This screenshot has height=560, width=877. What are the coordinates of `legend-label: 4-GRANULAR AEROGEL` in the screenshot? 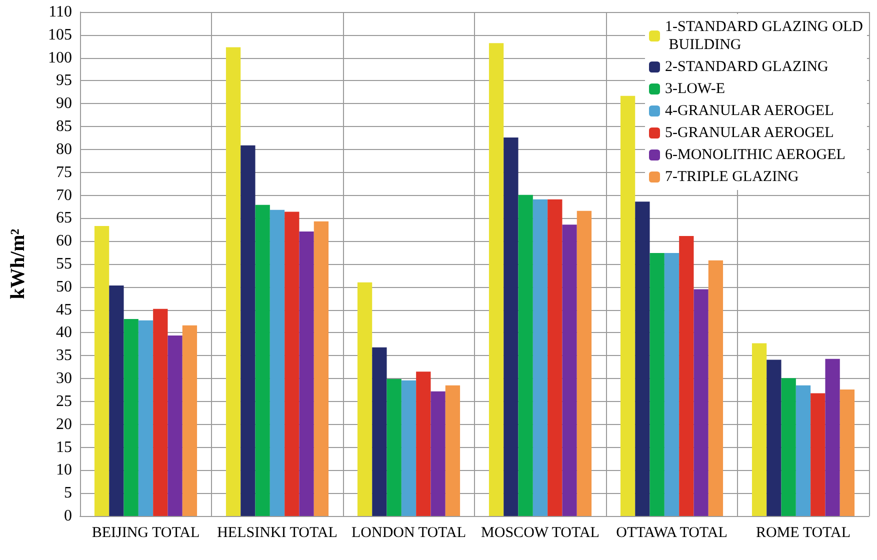 It's located at (749, 111).